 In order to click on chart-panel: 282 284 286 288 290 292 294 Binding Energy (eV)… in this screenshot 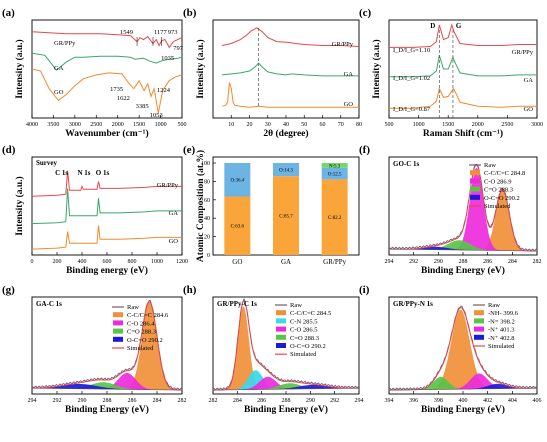, I will do `click(450, 210)`.